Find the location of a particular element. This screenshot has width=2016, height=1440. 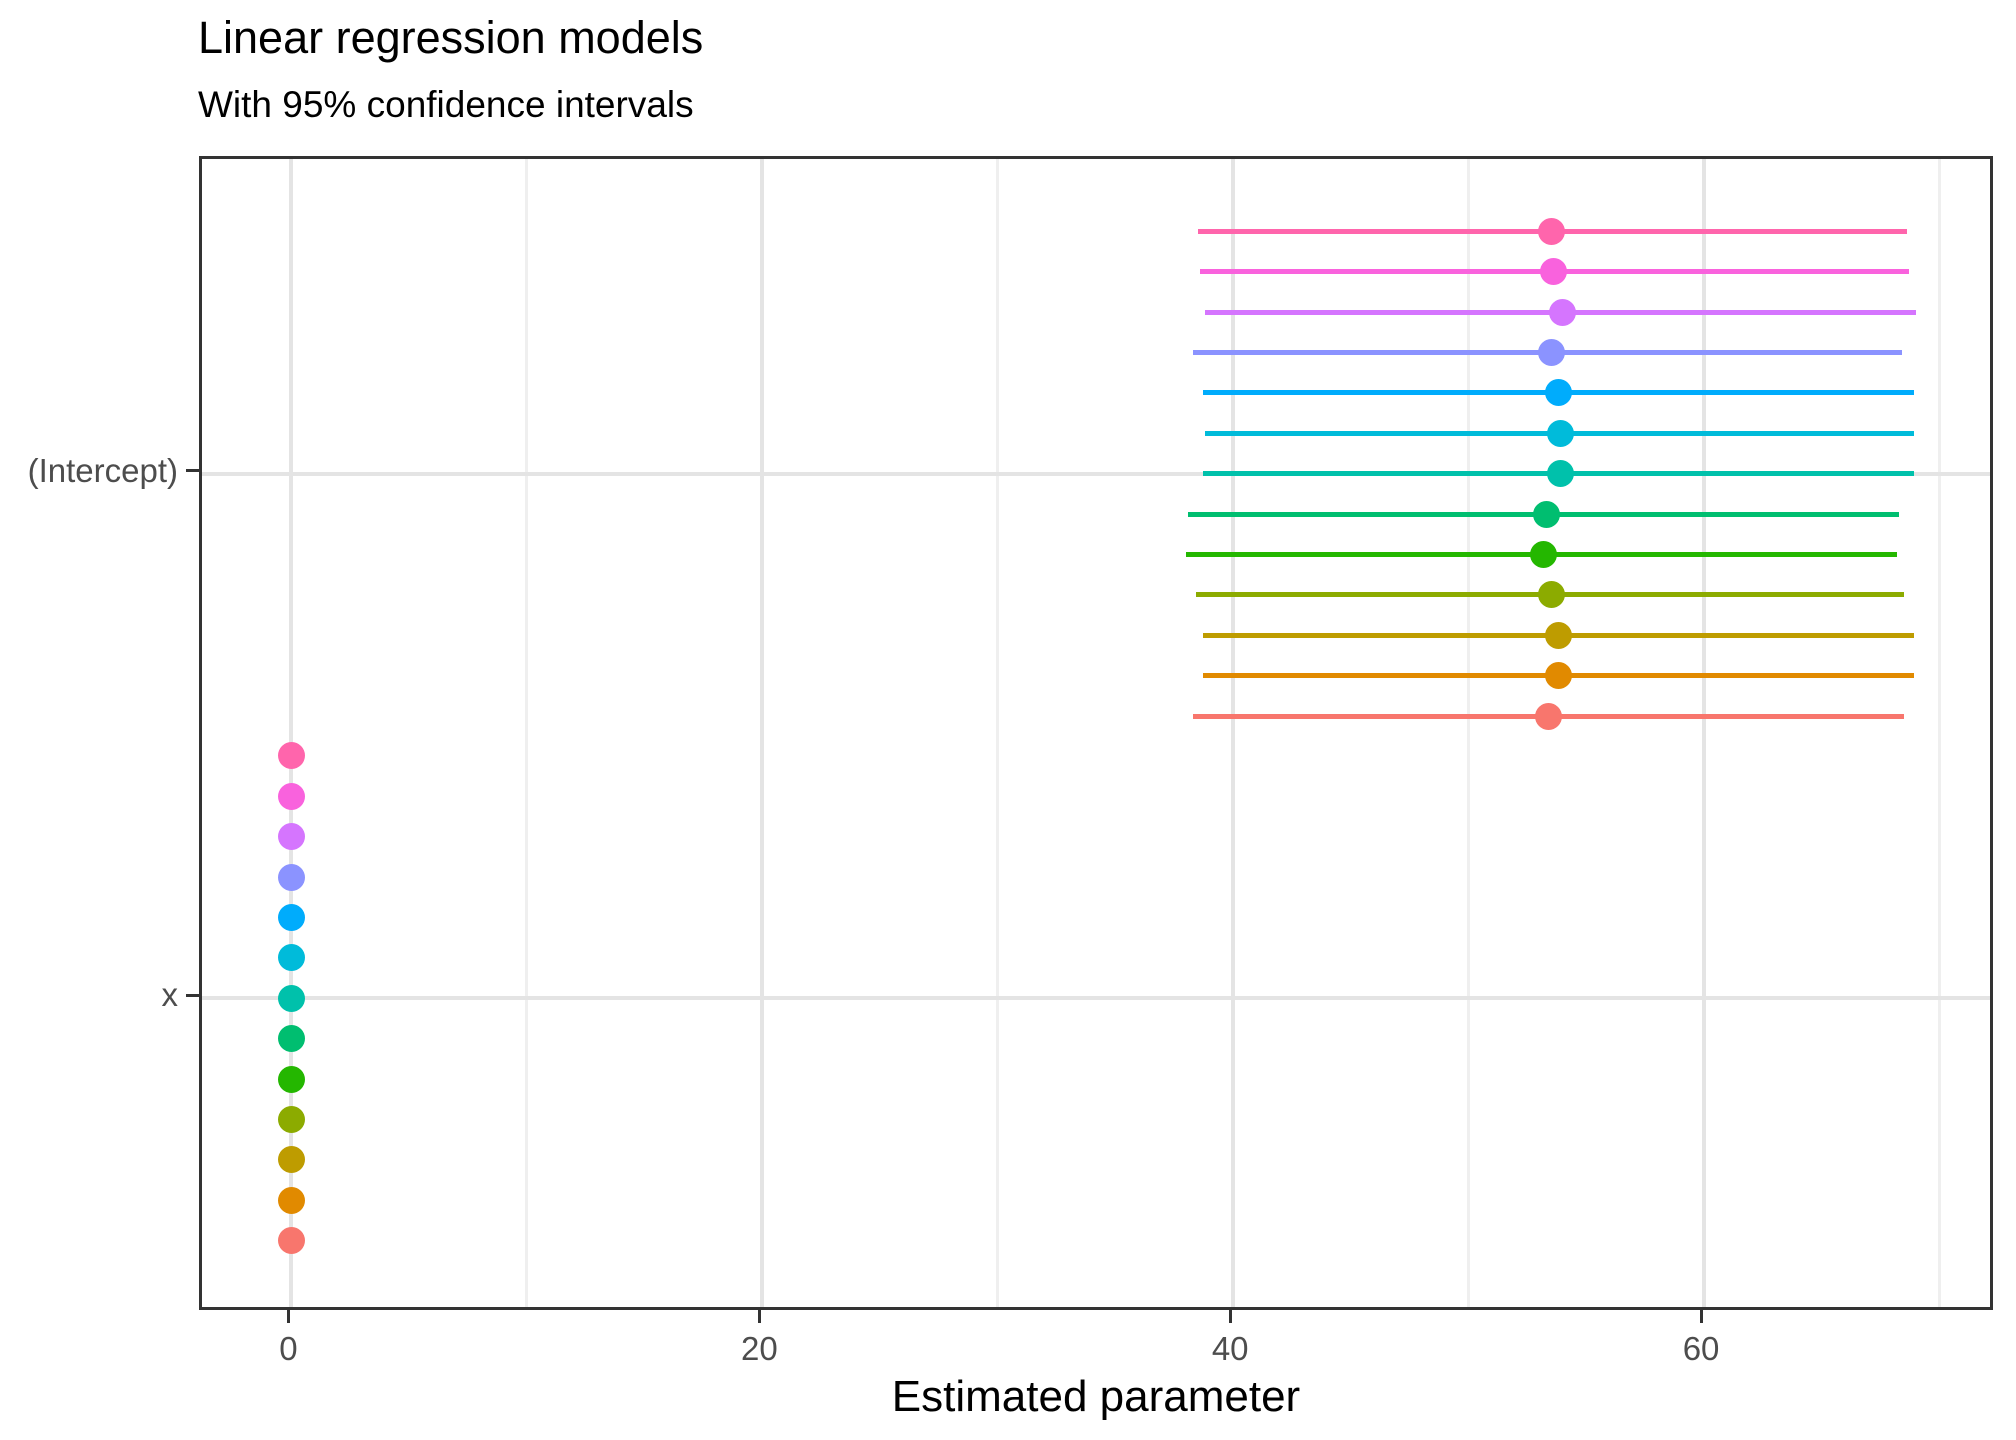

chart-subtitle: With 95% confidence intervals is located at coordinates (446, 104).